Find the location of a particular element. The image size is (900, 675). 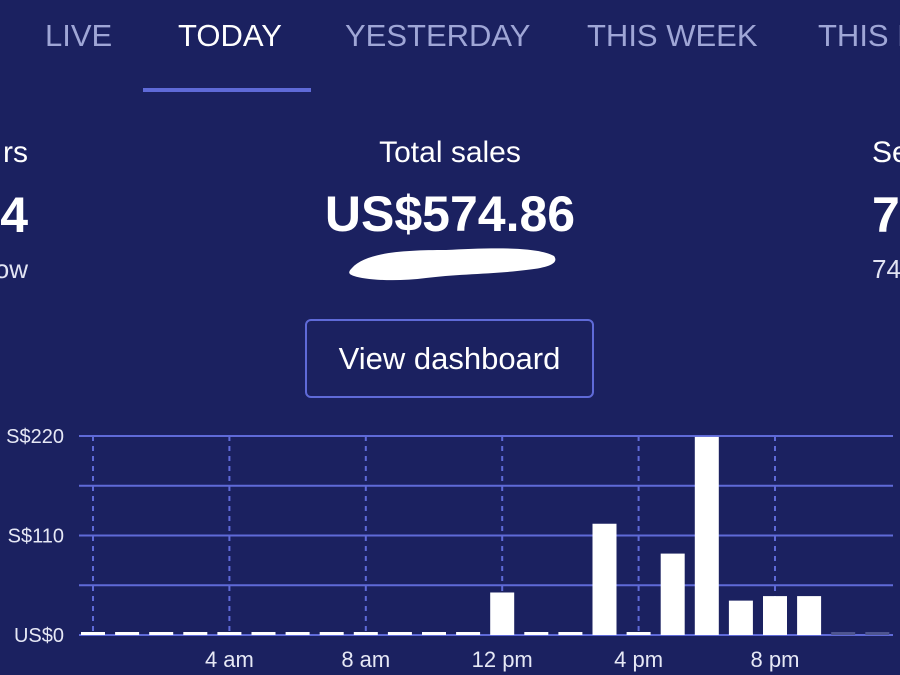

chart-y-axis: S$220 S$110 US$0 is located at coordinates (35, 536).